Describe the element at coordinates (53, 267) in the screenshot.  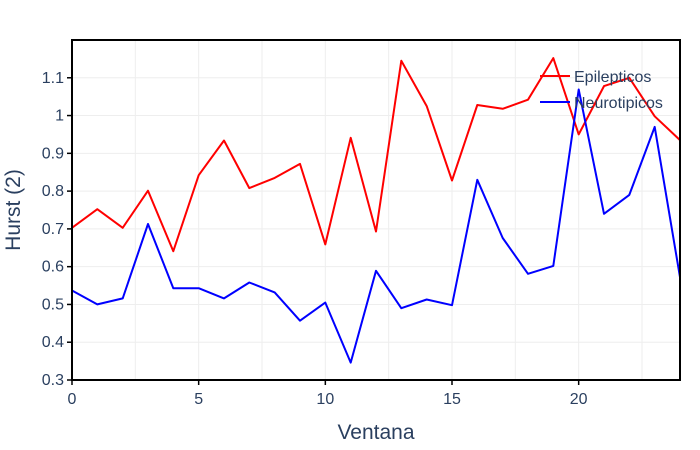
I see `y-tick-label: 0.6` at that location.